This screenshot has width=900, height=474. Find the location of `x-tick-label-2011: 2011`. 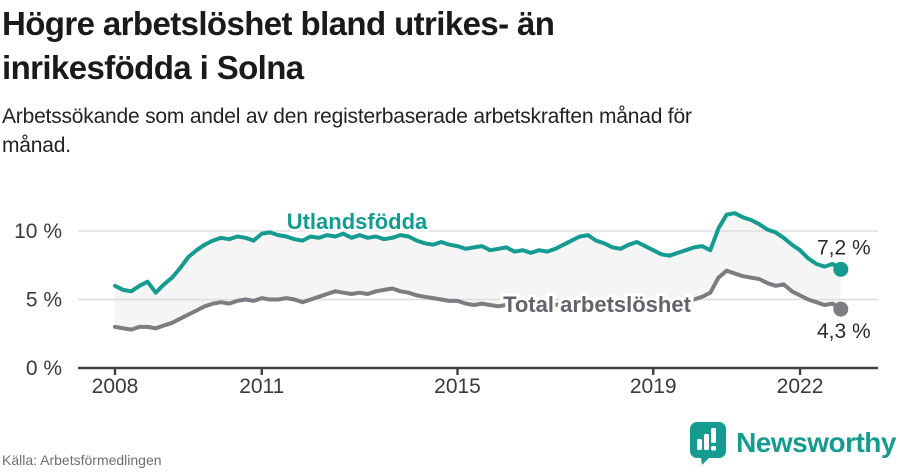

x-tick-label-2011: 2011 is located at coordinates (261, 386).